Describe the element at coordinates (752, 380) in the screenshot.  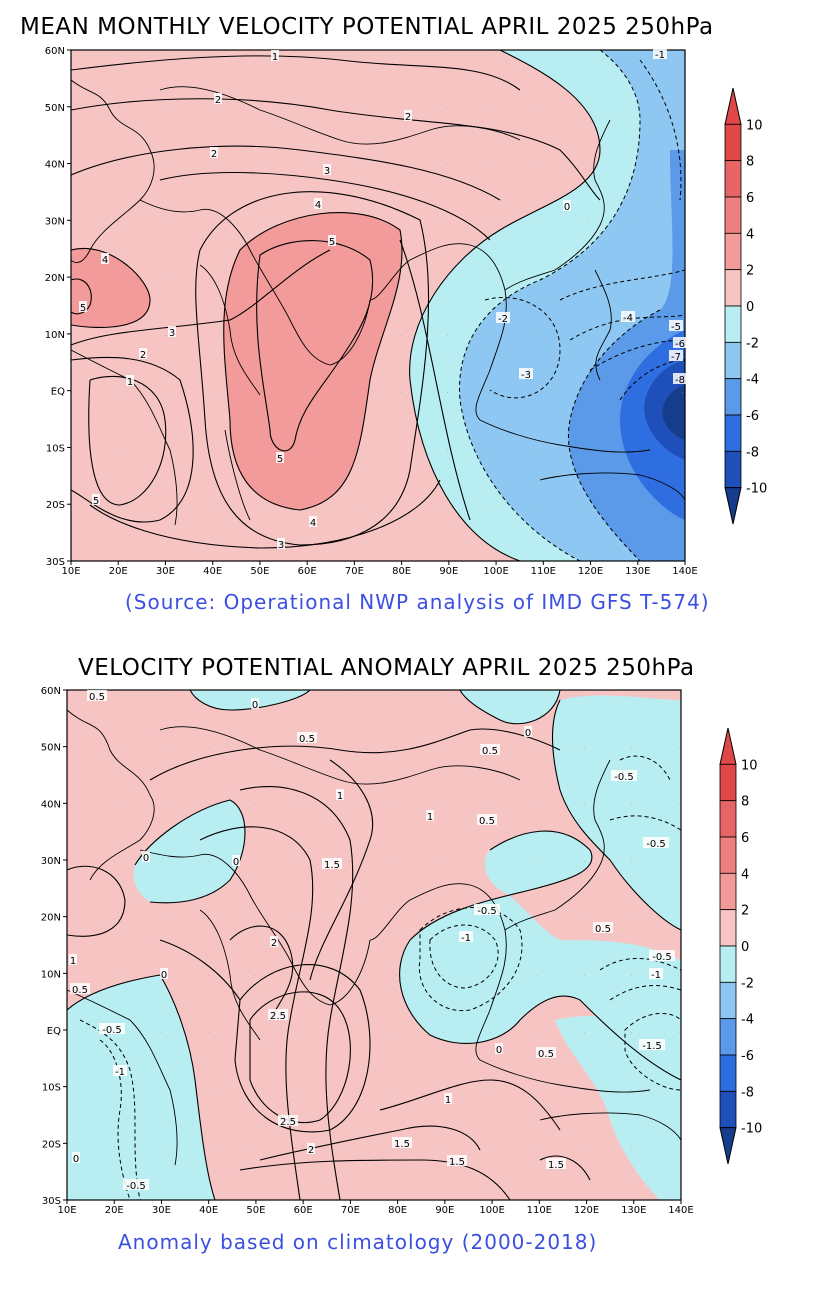
I see `colorbar-label: -4` at that location.